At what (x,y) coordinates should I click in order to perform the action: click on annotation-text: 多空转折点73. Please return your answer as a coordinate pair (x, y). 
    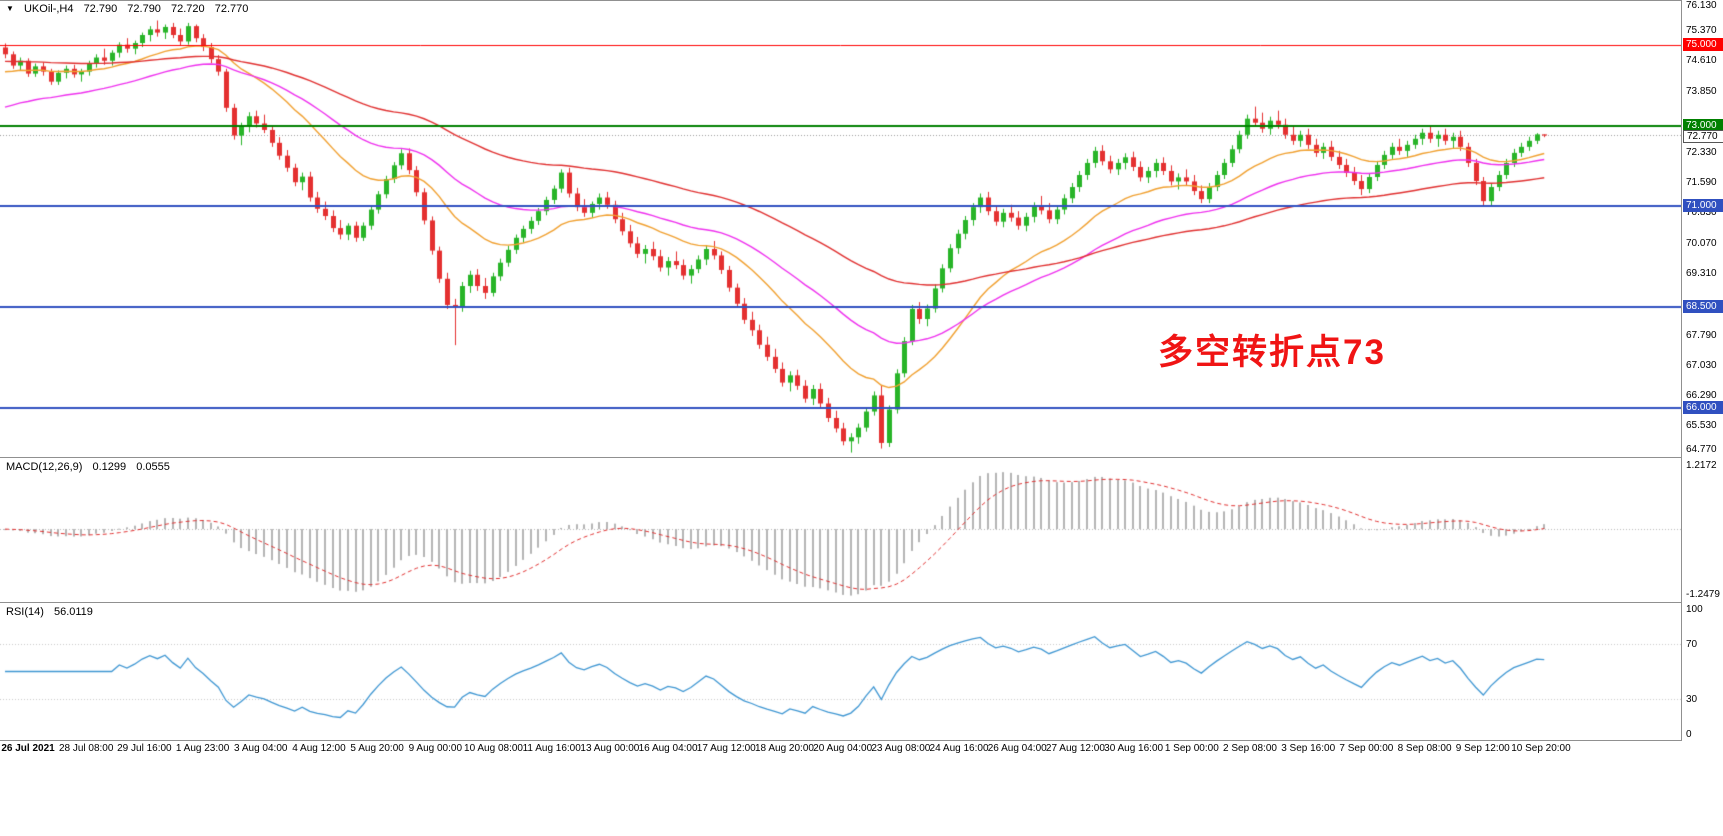
    Looking at the image, I should click on (1272, 352).